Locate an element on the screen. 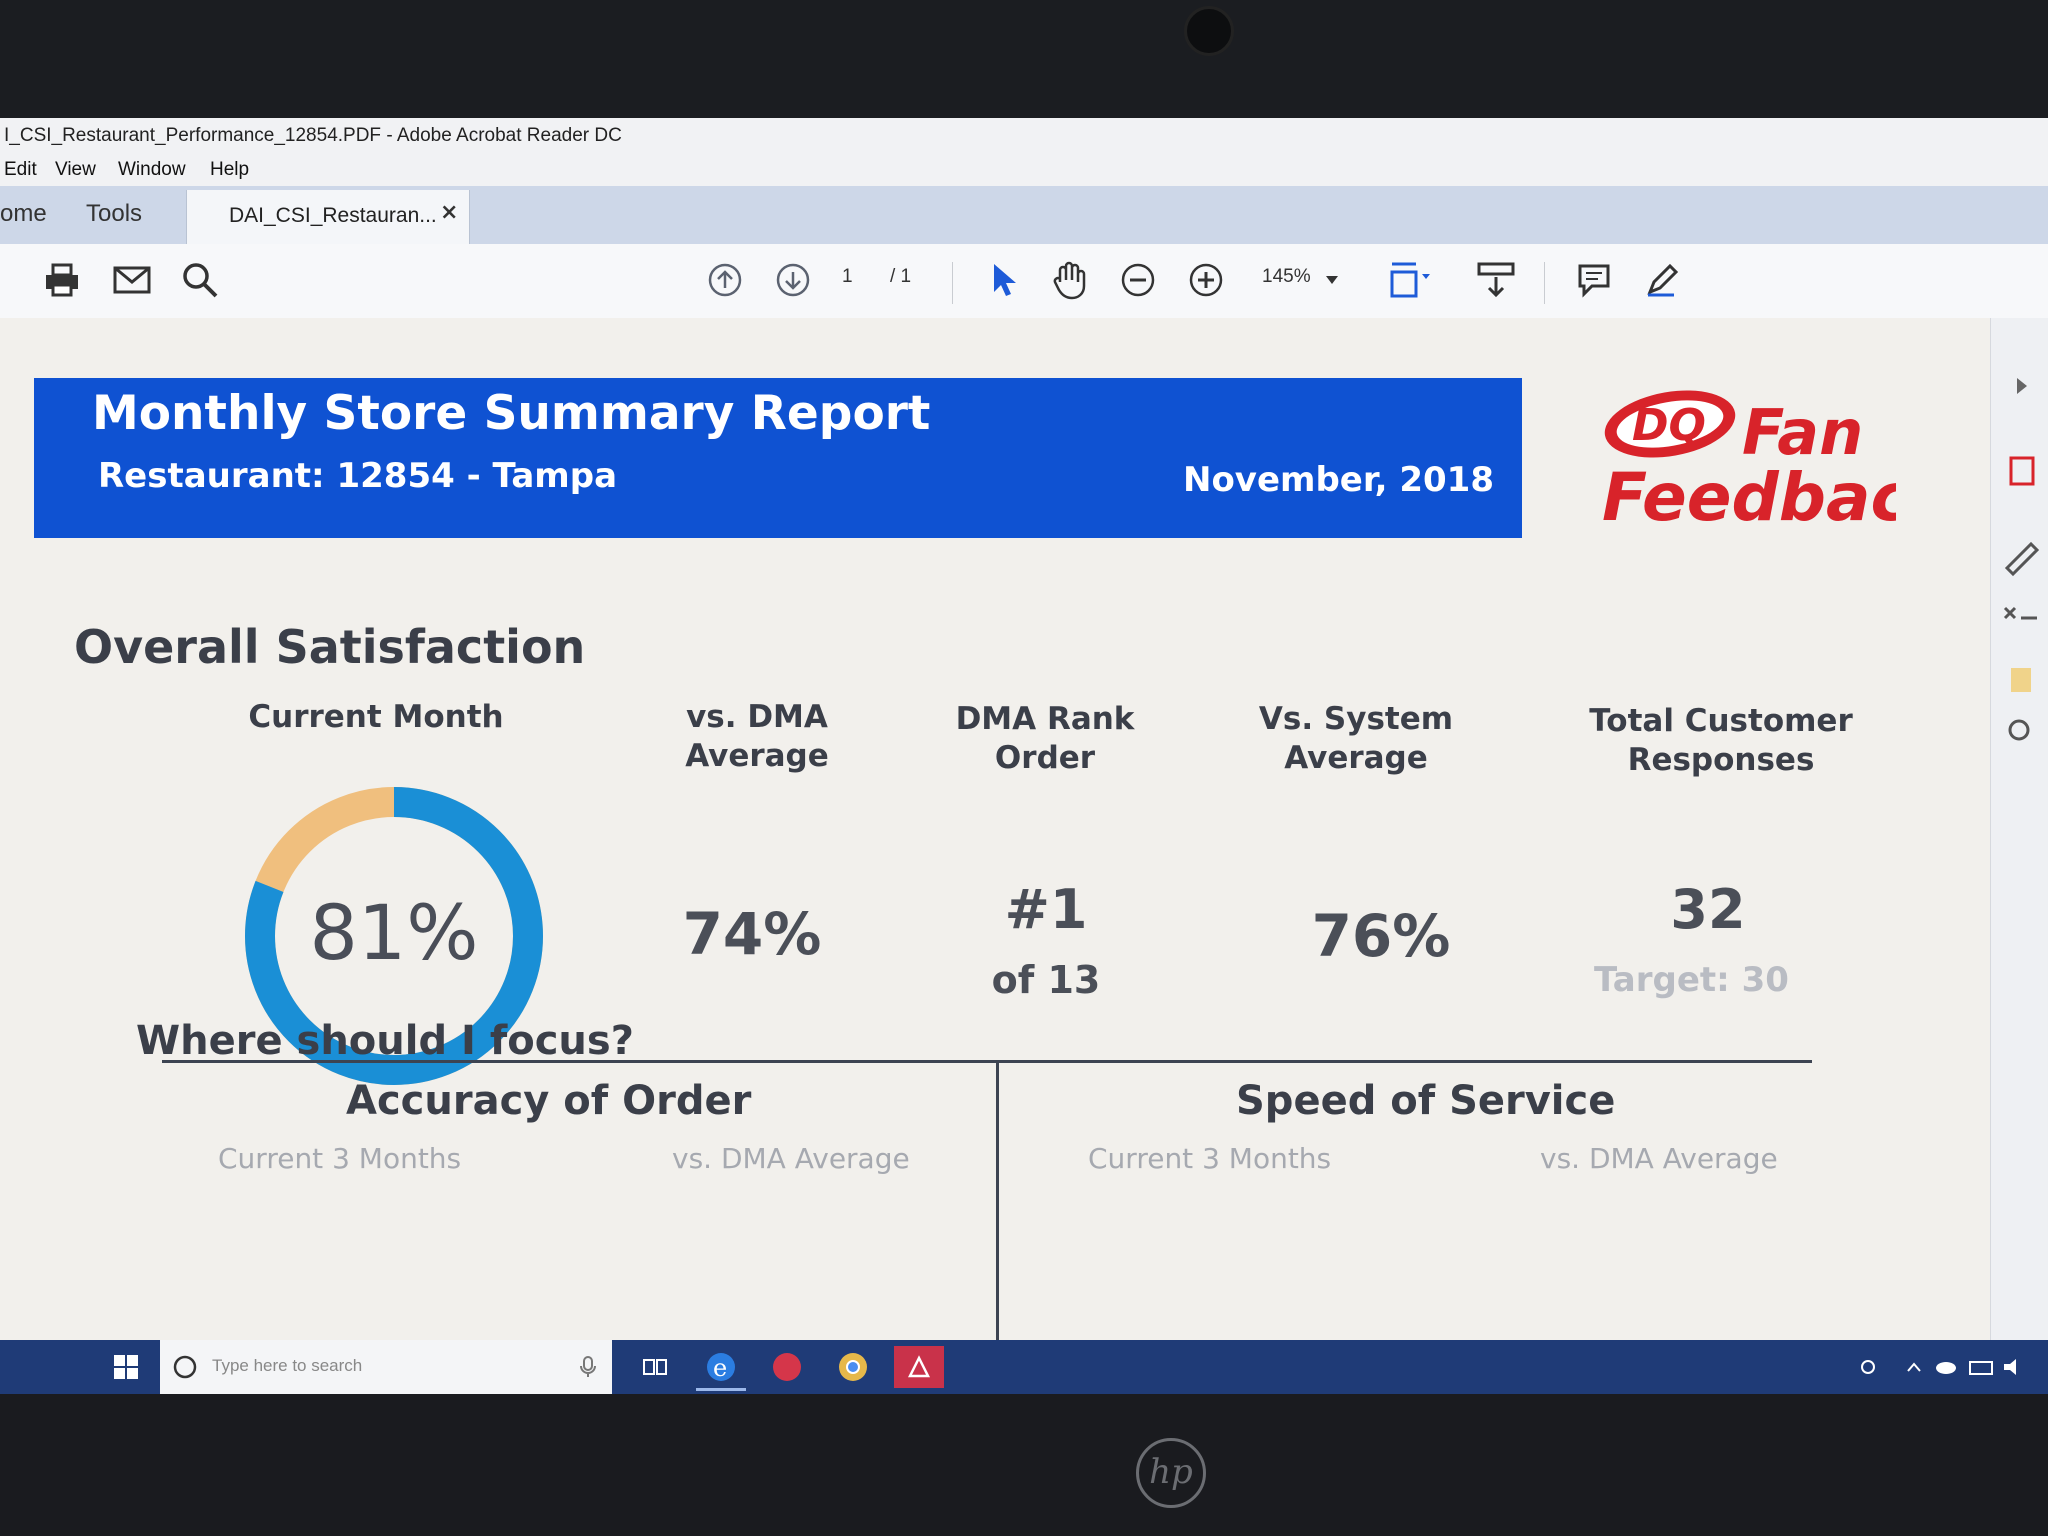 This screenshot has height=1536, width=2048. page-number-input: 1 is located at coordinates (847, 276).